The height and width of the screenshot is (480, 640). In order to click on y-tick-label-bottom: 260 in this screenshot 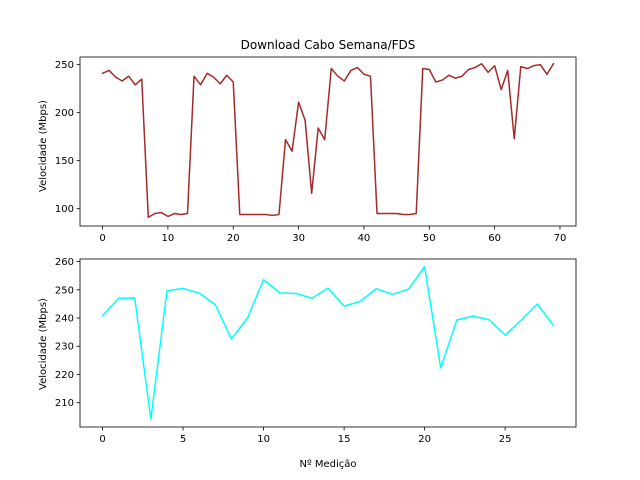, I will do `click(64, 262)`.